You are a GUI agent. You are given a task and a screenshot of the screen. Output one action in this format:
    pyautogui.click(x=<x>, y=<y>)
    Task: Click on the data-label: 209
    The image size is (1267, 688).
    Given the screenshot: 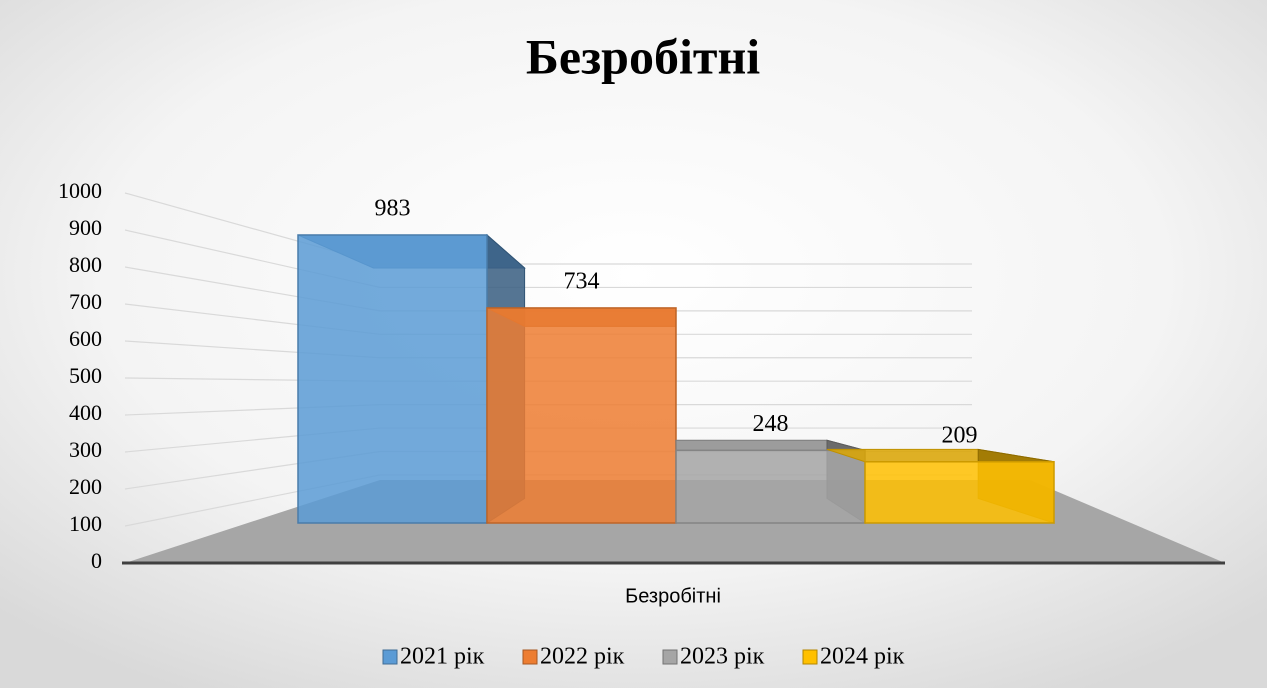 What is the action you would take?
    pyautogui.click(x=960, y=435)
    